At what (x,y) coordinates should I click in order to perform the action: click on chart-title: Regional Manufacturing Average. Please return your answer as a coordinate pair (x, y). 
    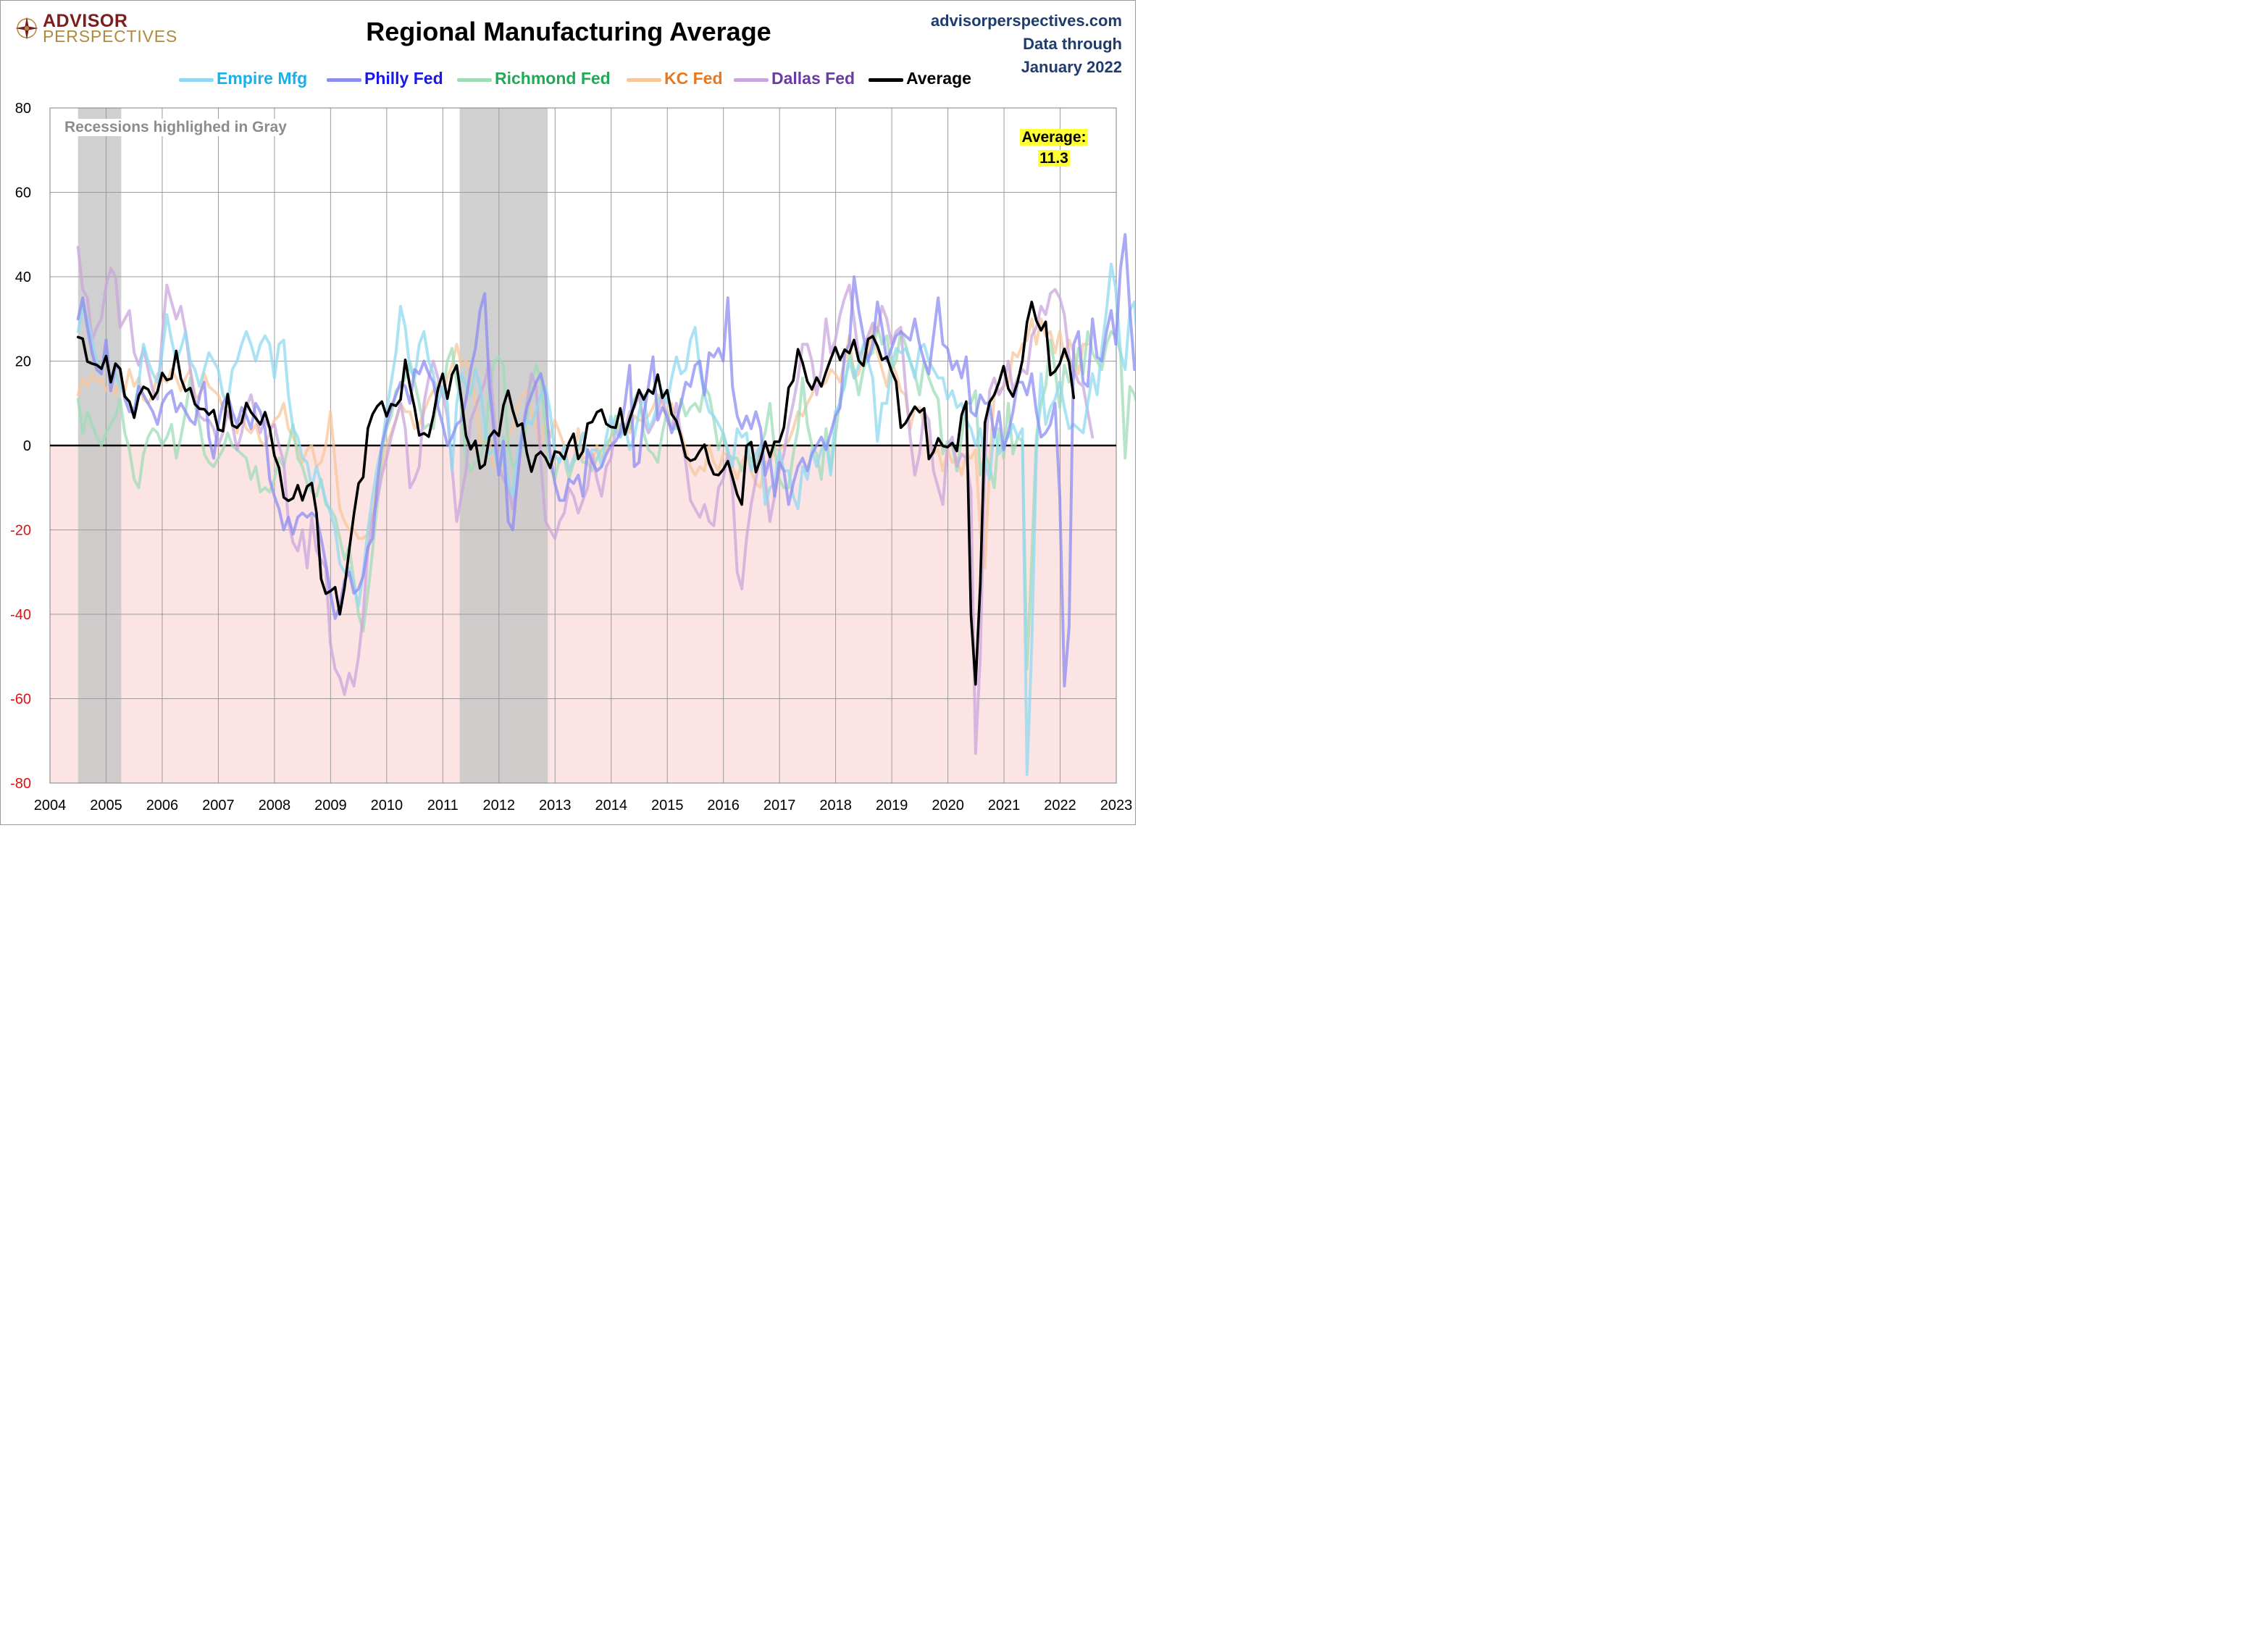
    Looking at the image, I should click on (569, 31).